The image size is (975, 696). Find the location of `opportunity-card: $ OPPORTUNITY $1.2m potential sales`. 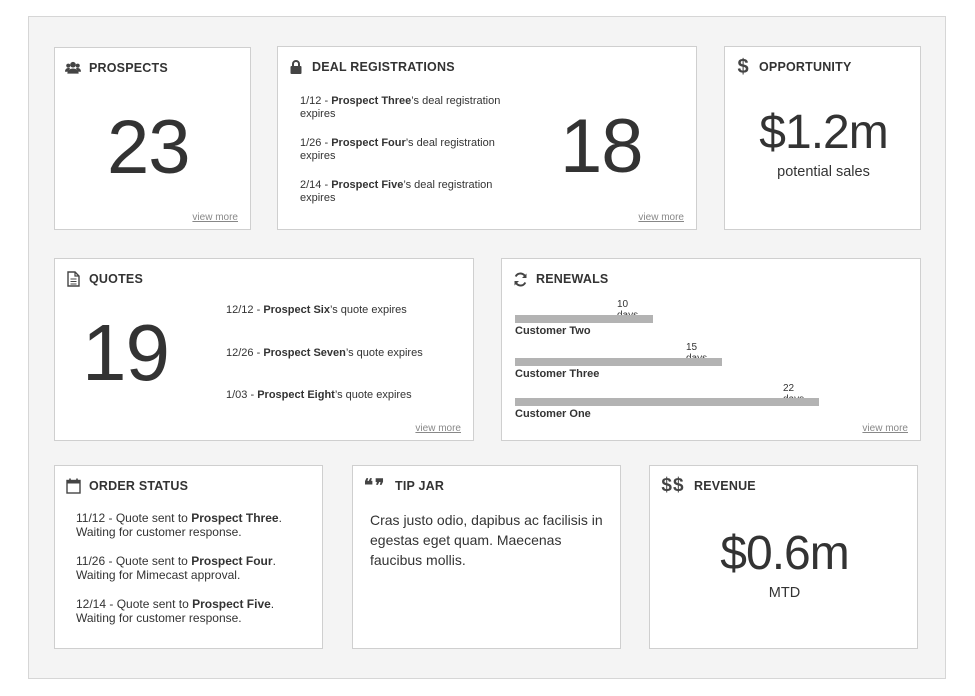

opportunity-card: $ OPPORTUNITY $1.2m potential sales is located at coordinates (822, 138).